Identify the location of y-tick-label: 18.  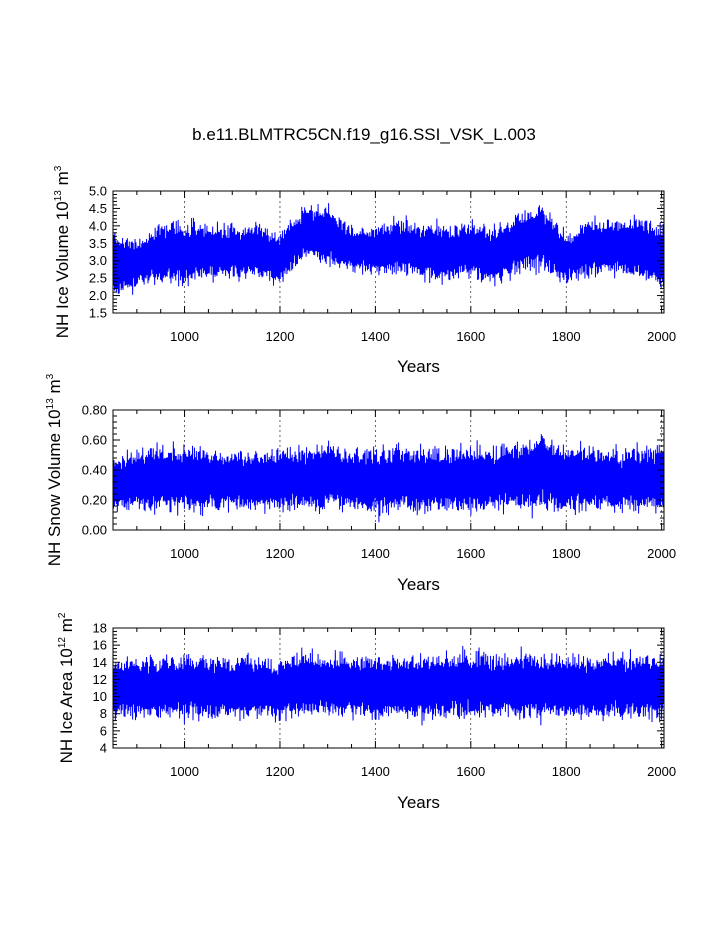
(100, 628).